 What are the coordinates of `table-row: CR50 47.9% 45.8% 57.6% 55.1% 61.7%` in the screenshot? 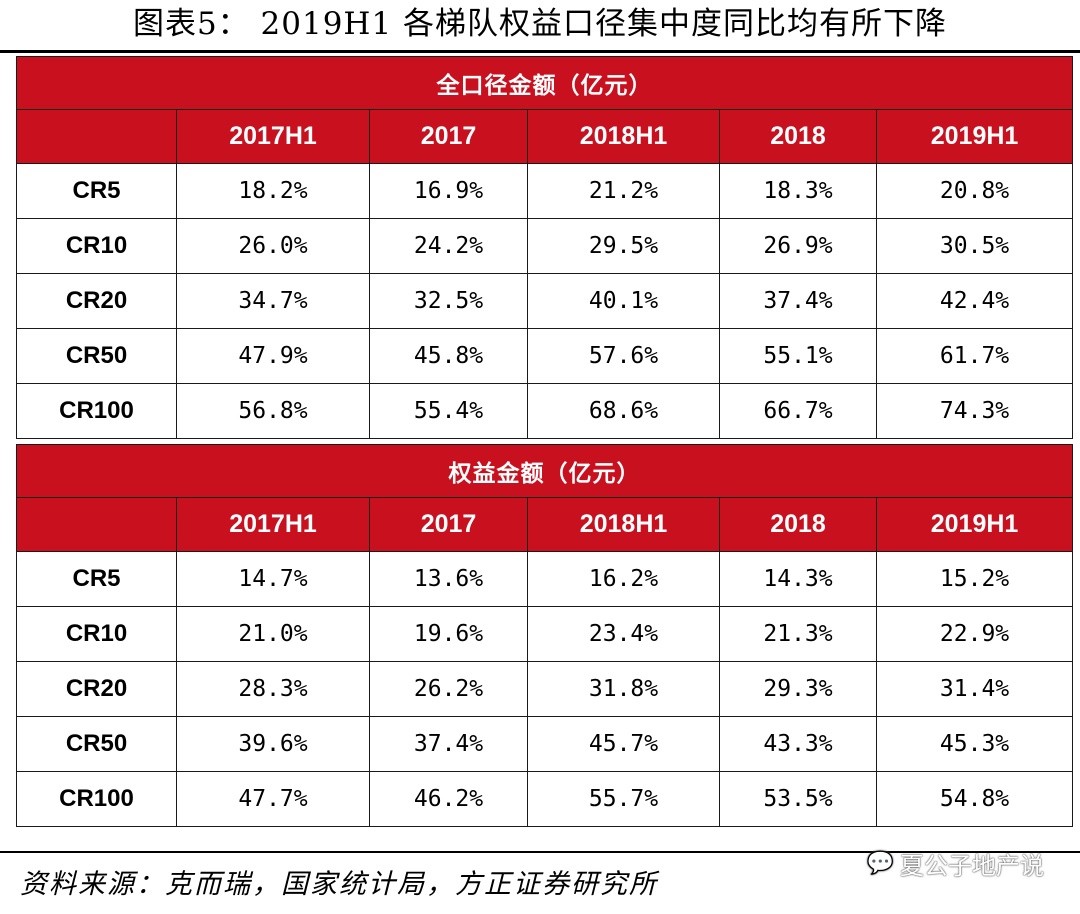 It's located at (545, 356).